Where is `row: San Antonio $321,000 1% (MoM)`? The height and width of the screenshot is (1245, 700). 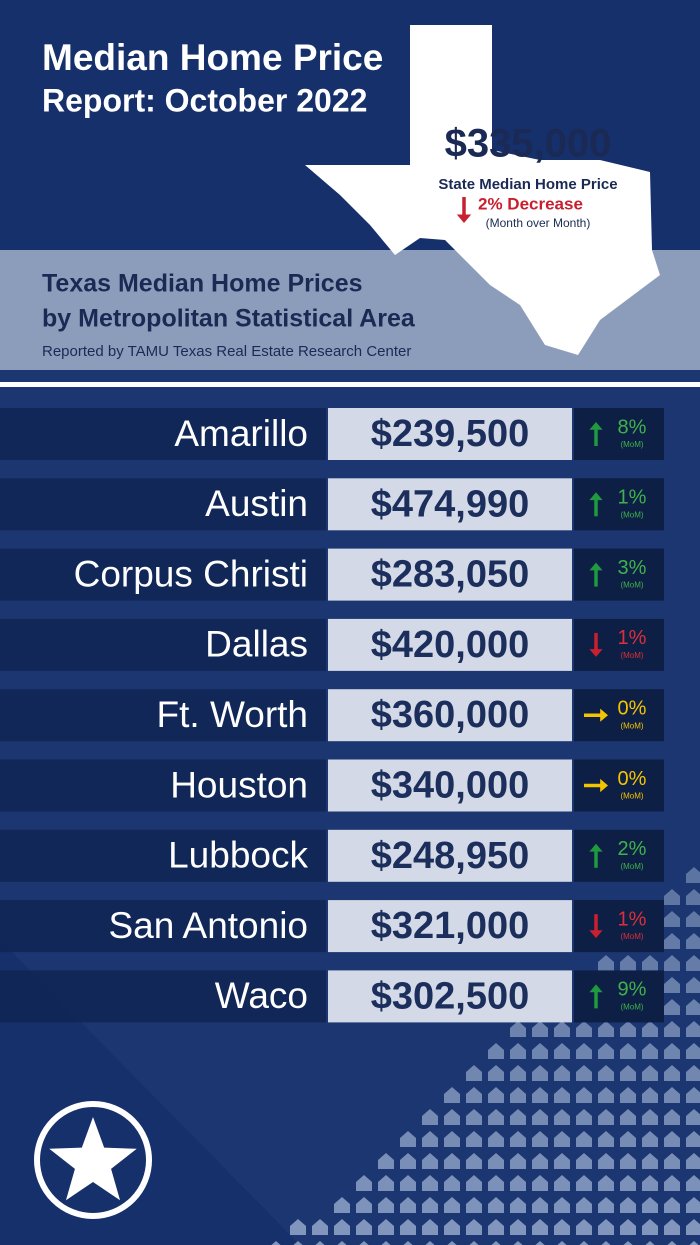
row: San Antonio $321,000 1% (MoM) is located at coordinates (332, 926).